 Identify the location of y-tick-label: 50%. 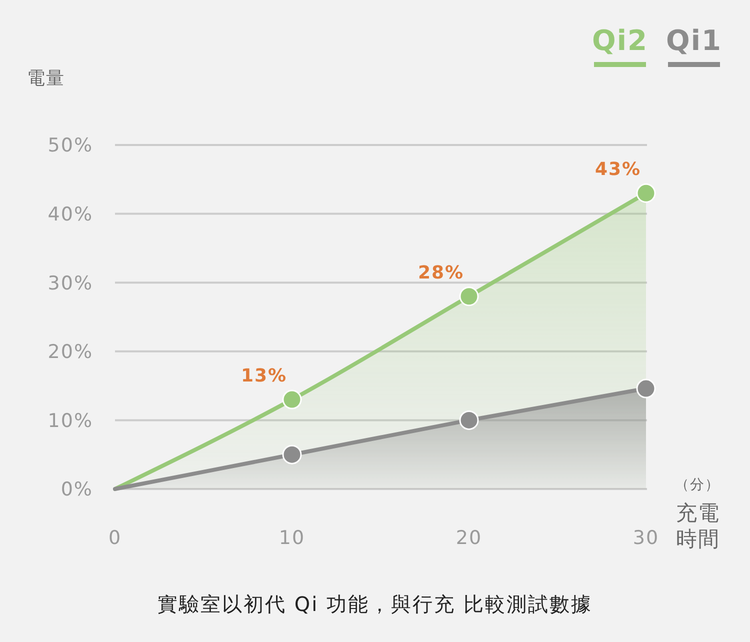
(70, 145).